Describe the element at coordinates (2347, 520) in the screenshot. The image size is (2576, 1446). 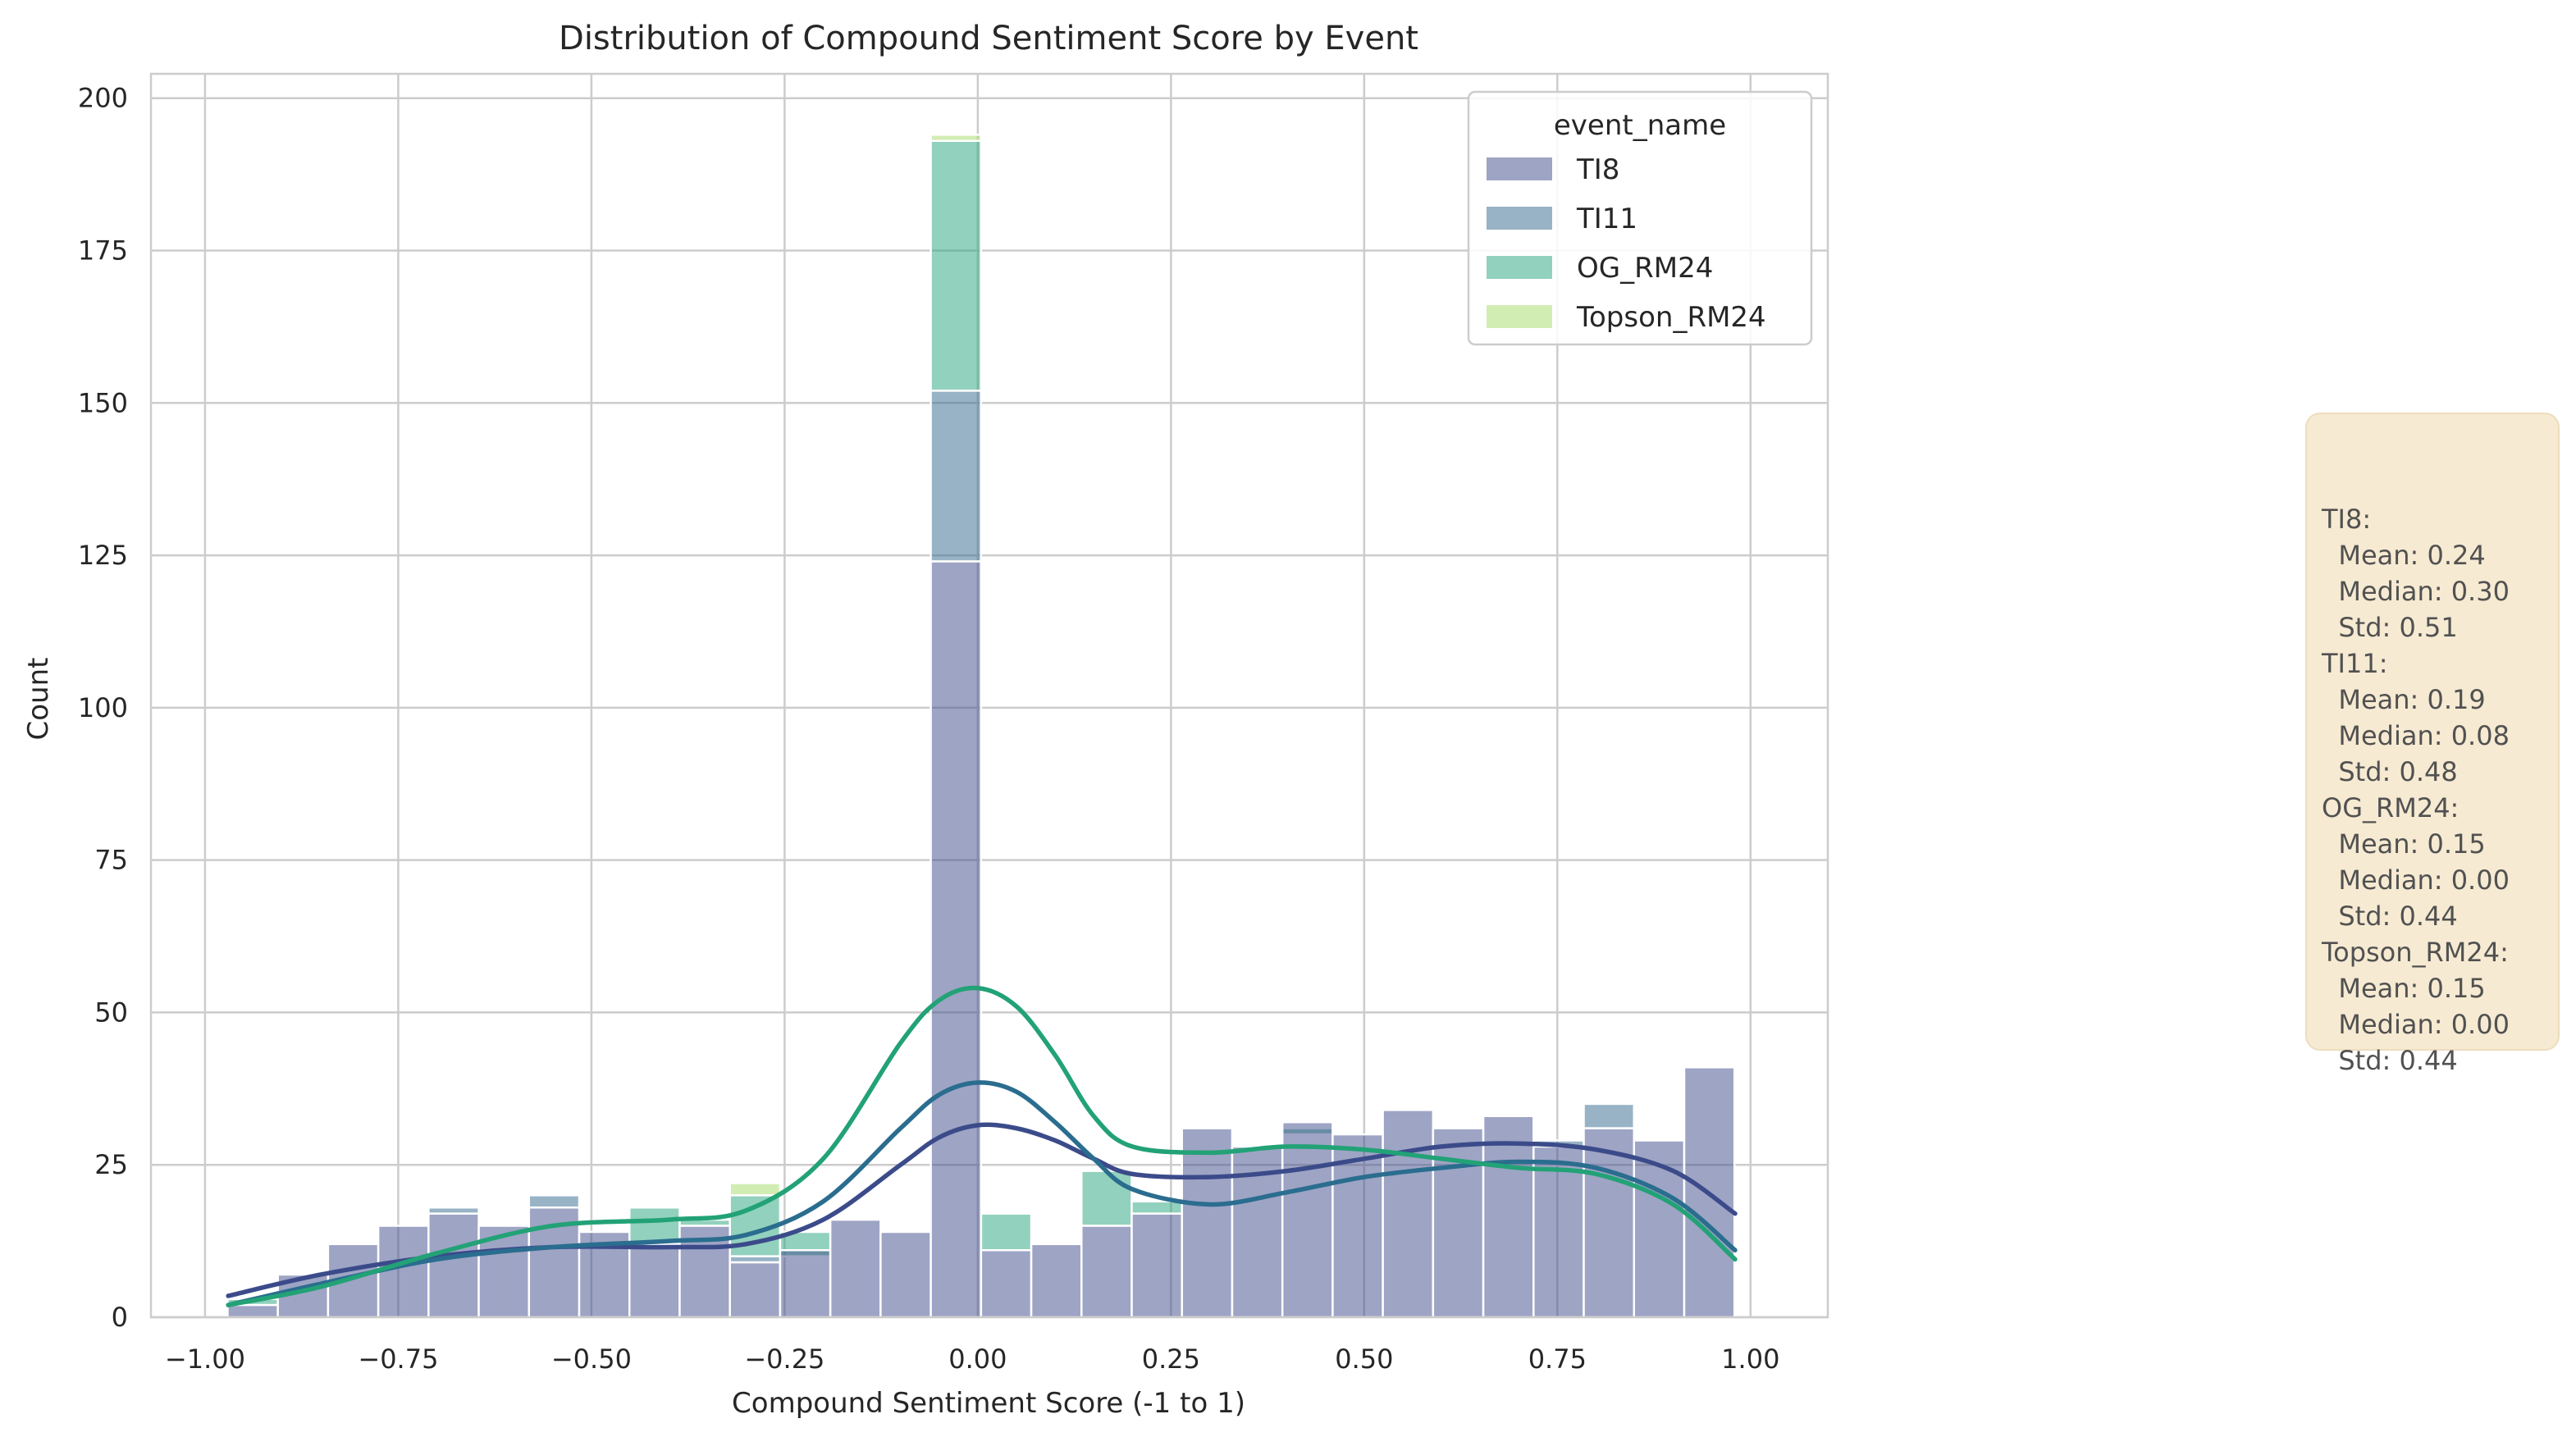
I see `stats-line: TI8:` at that location.